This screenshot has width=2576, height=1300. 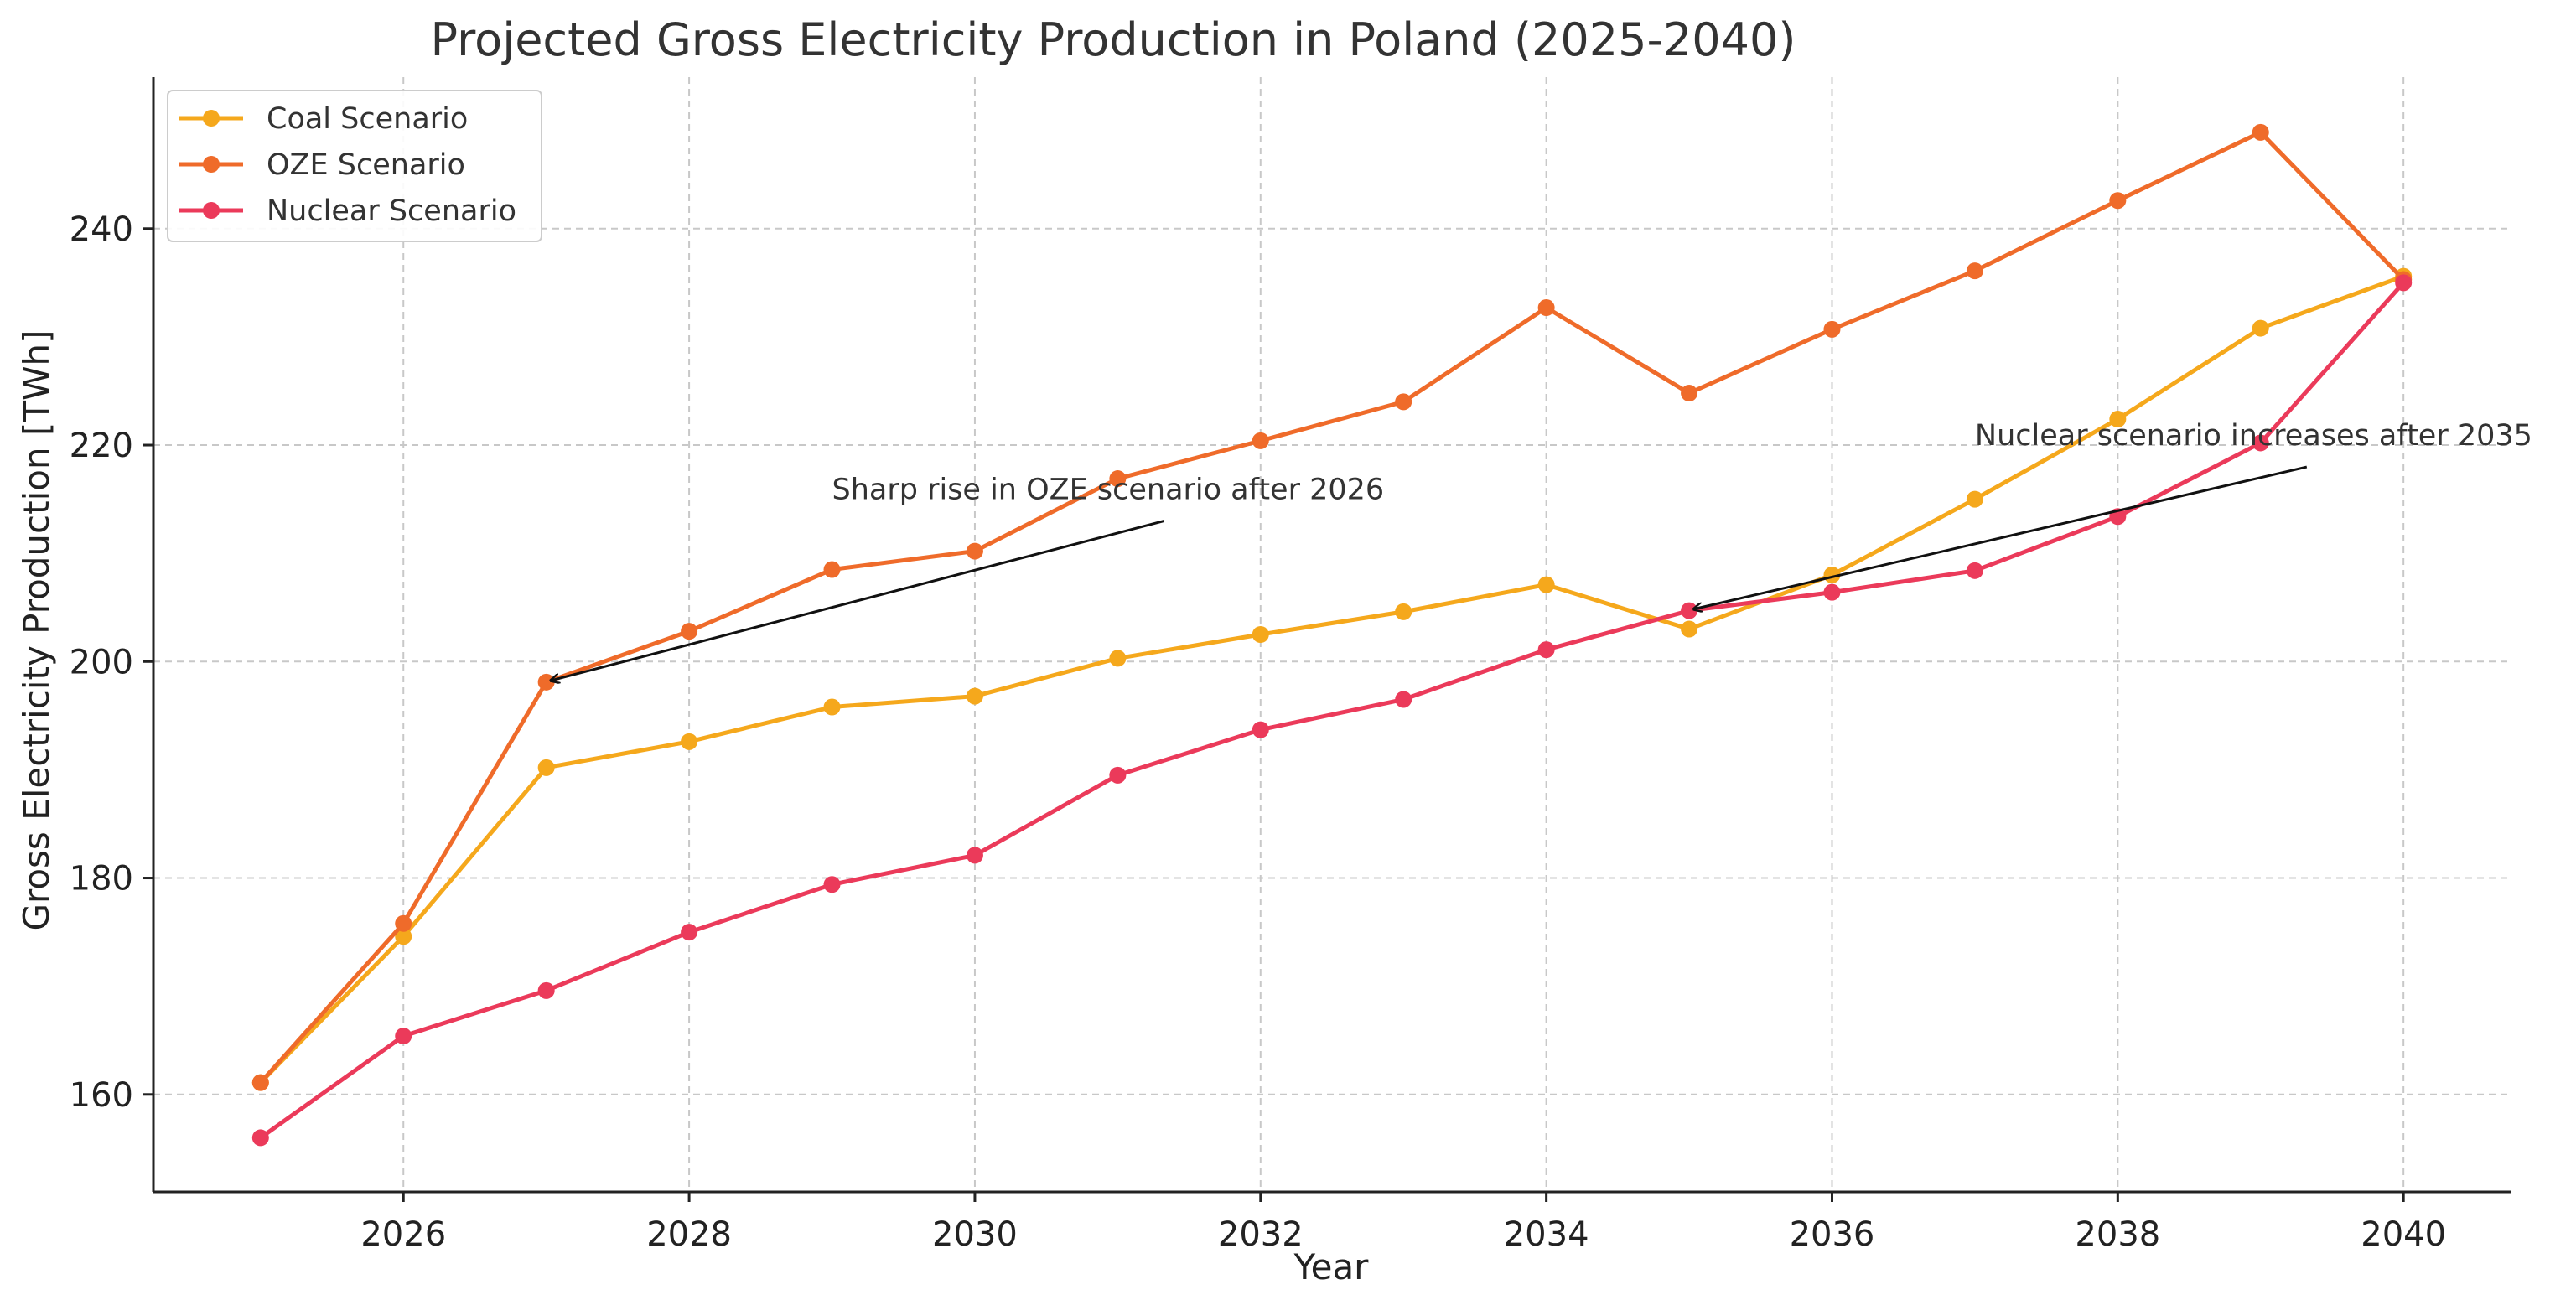 What do you see at coordinates (36, 629) in the screenshot?
I see `y-axis-label: Gross Electricity Production [TWh]` at bounding box center [36, 629].